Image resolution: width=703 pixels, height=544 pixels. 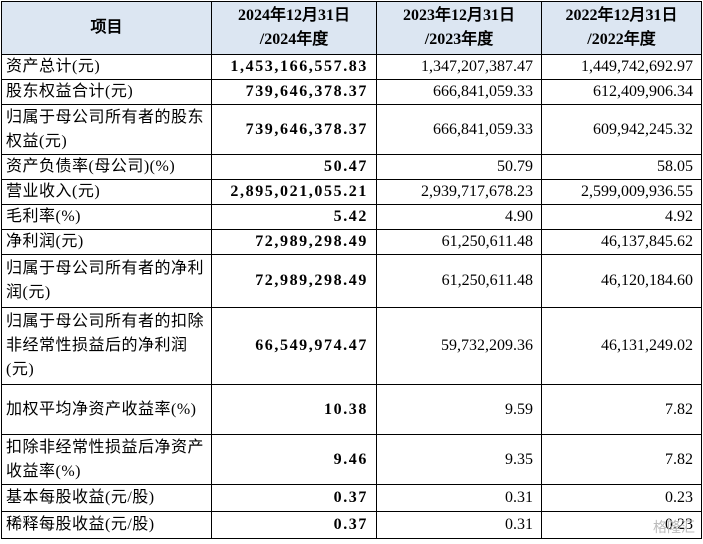 I want to click on row-label: 资产总计(元), so click(x=107, y=67).